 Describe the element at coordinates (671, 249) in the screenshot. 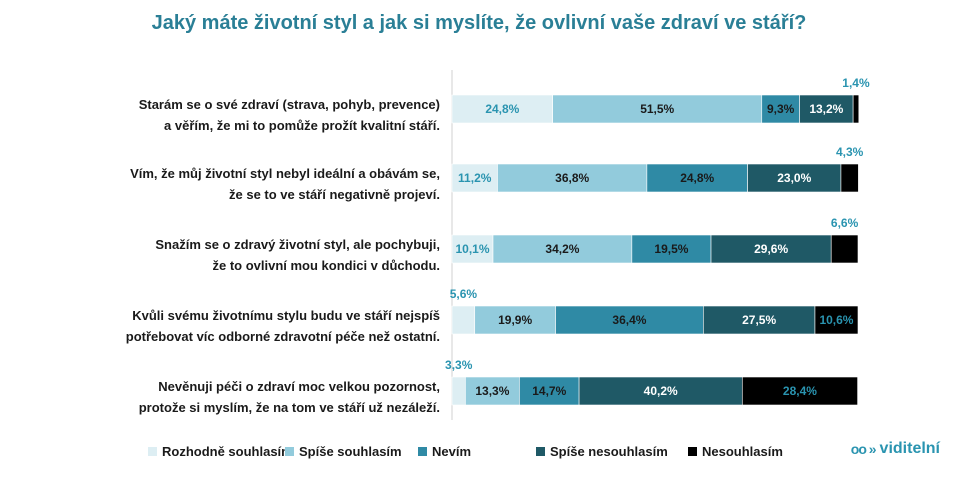

I see `data-label: 19,5%` at that location.